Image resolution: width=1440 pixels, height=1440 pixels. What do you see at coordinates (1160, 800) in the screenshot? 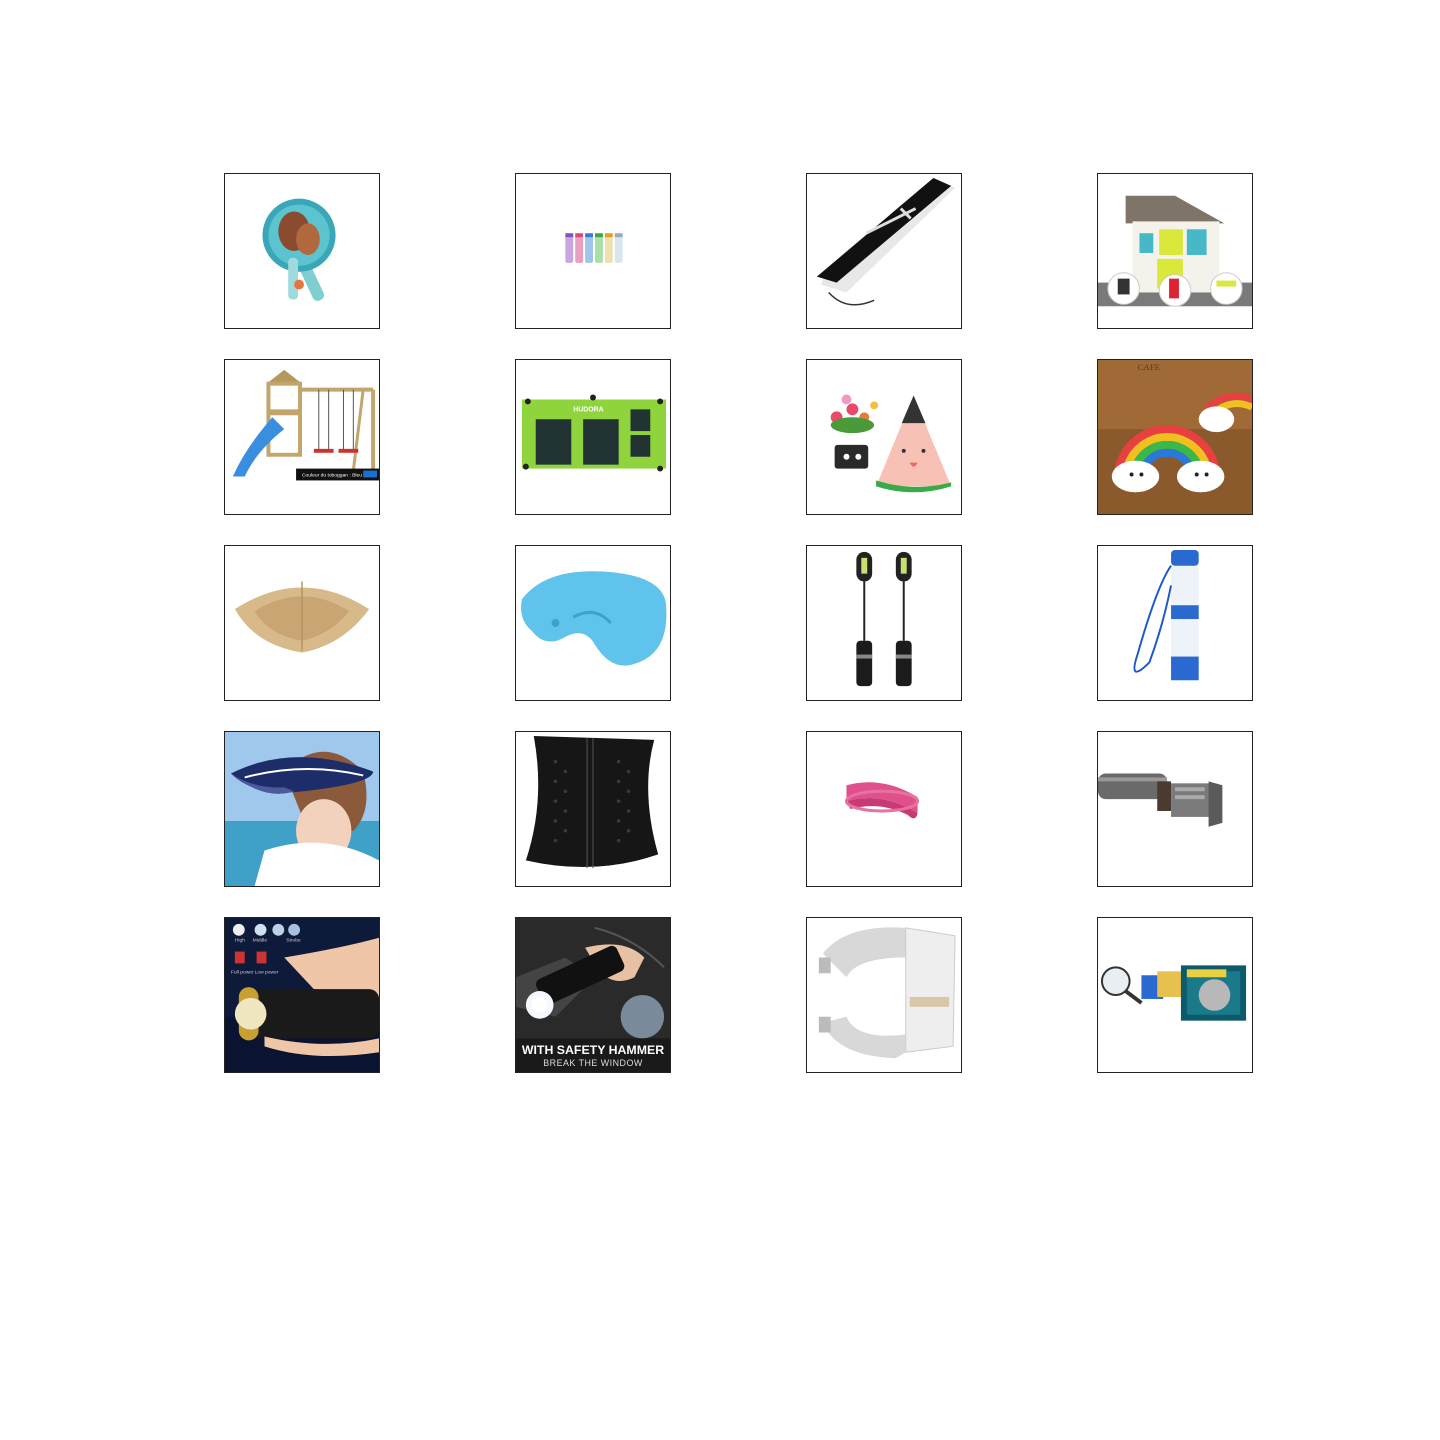
I see `tactical-flashlight-icon` at bounding box center [1160, 800].